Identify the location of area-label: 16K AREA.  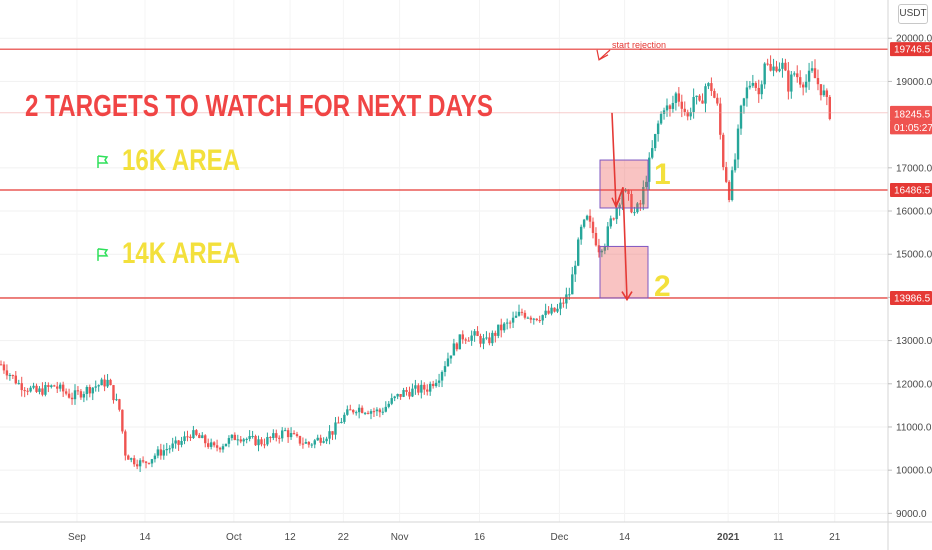
(181, 160).